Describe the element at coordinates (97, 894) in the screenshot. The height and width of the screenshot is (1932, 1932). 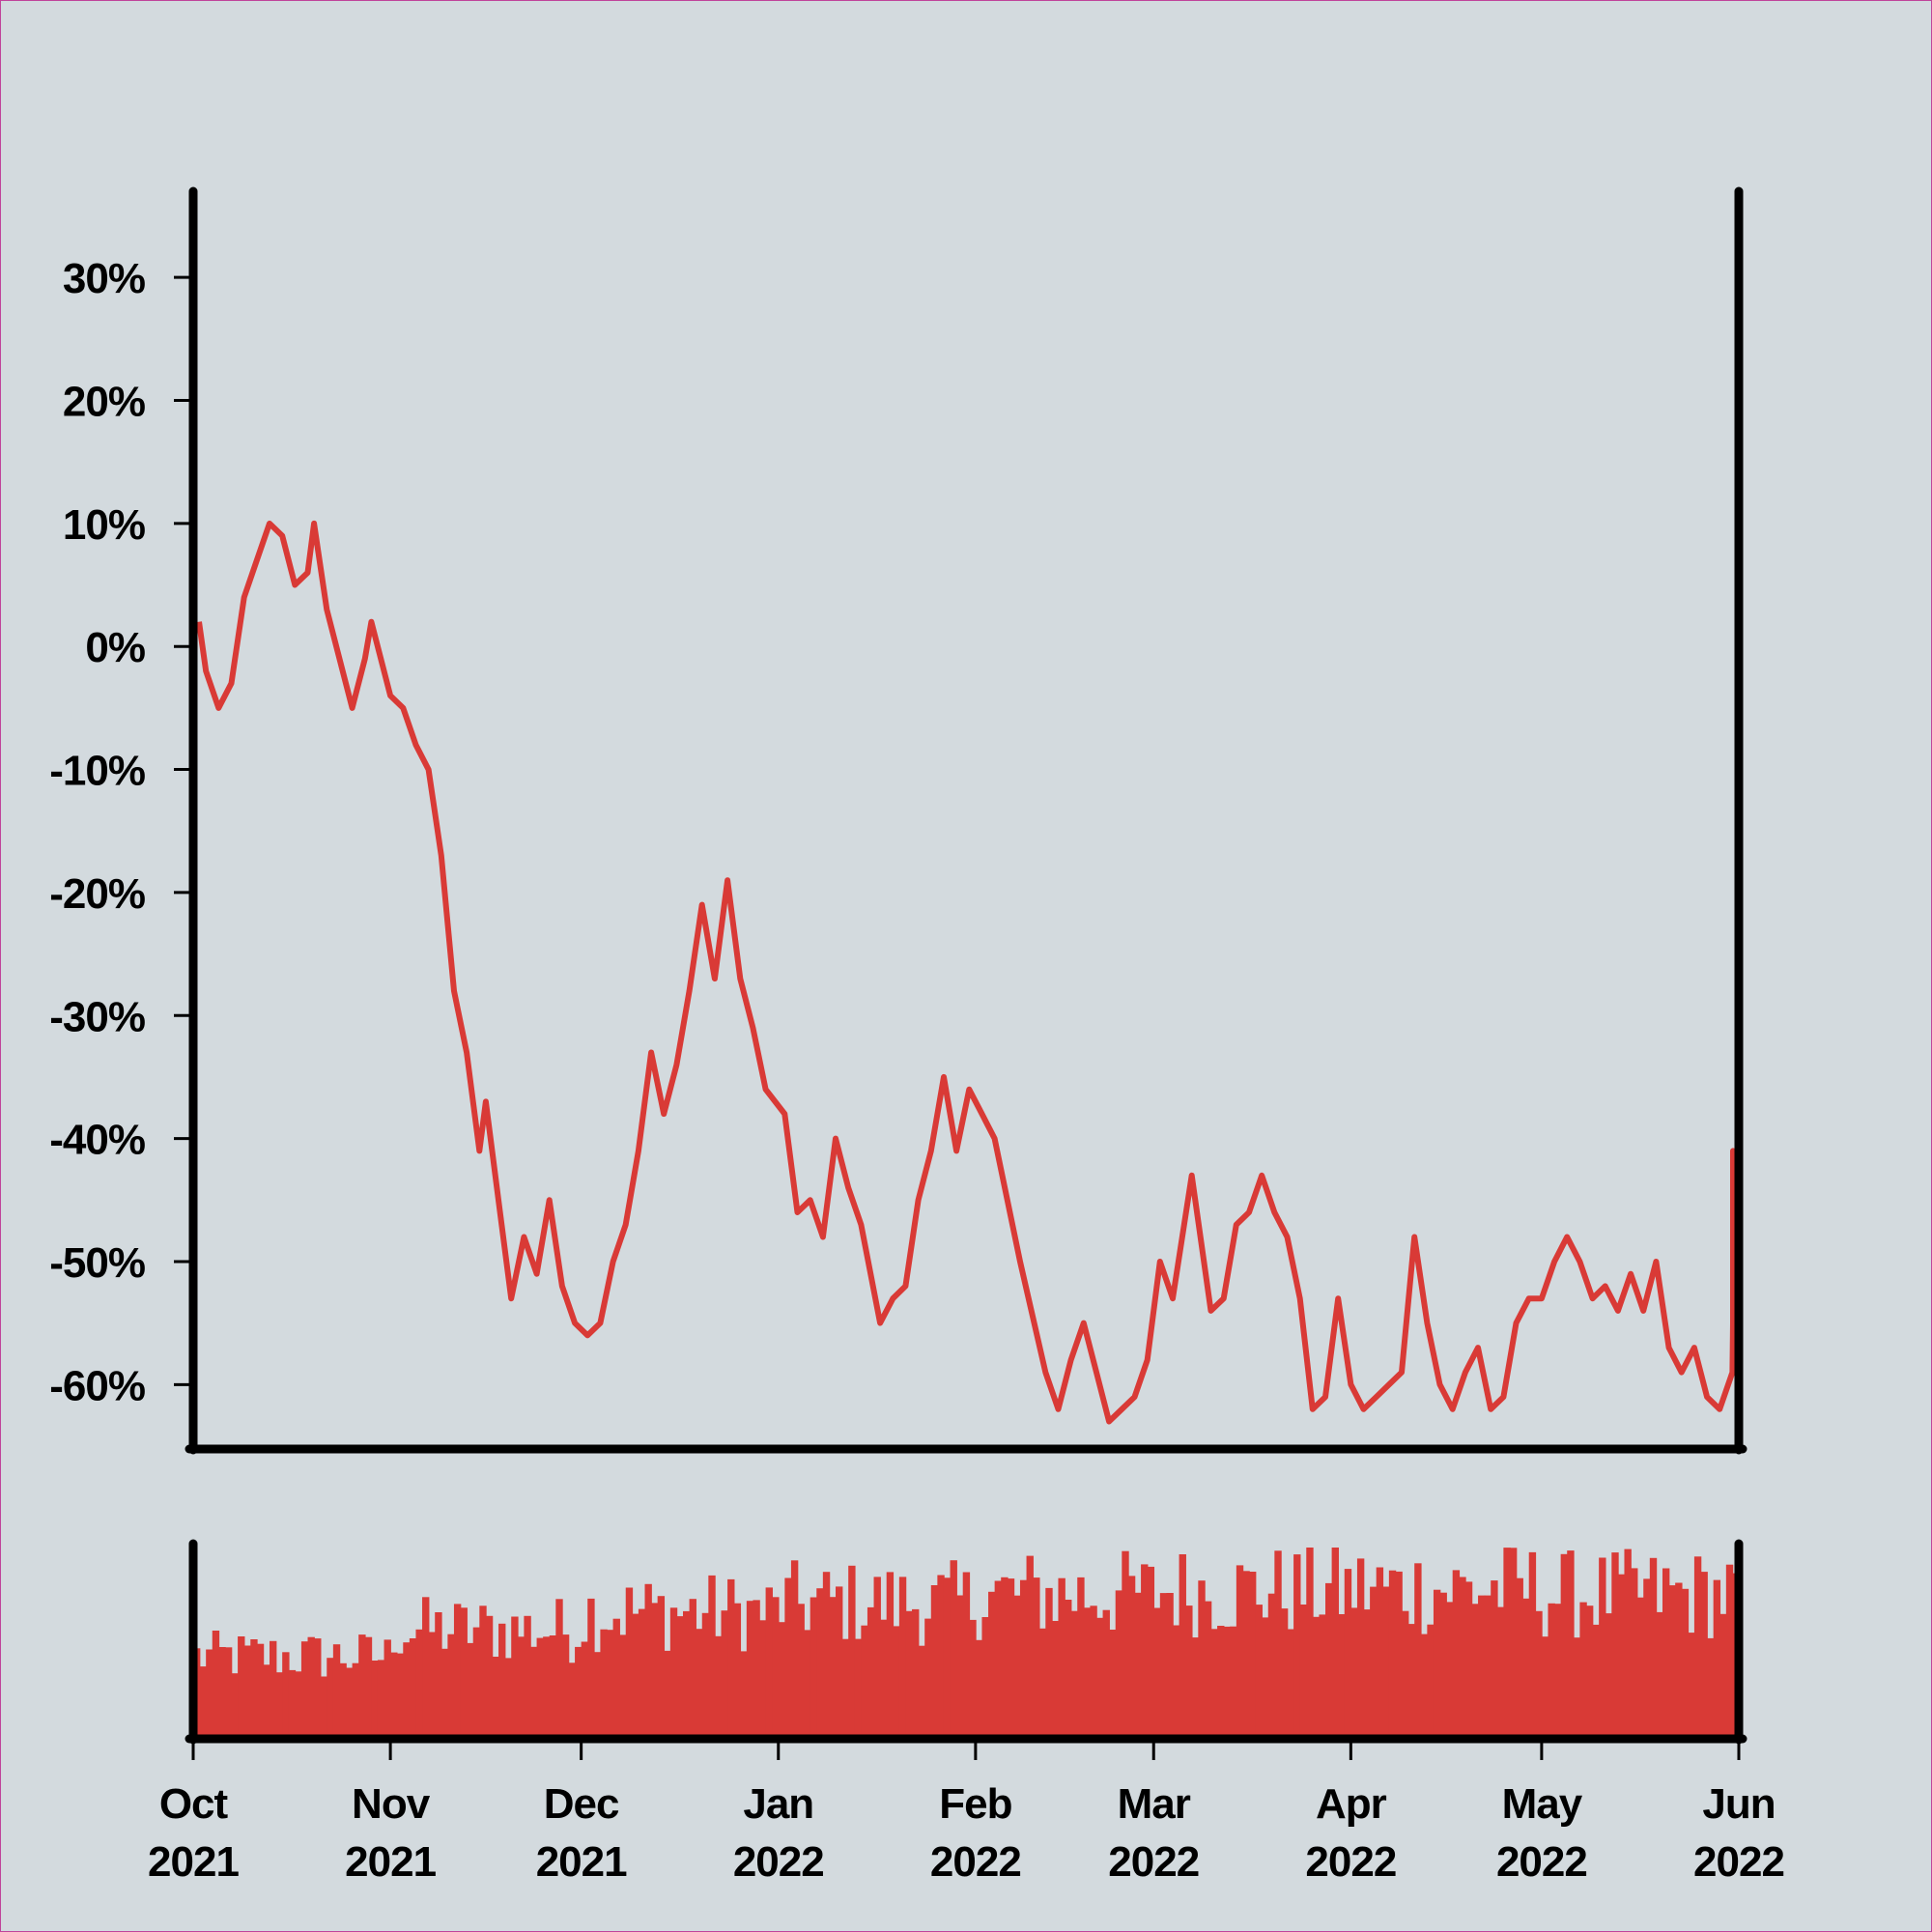
I see `y-tick-label: -20%` at that location.